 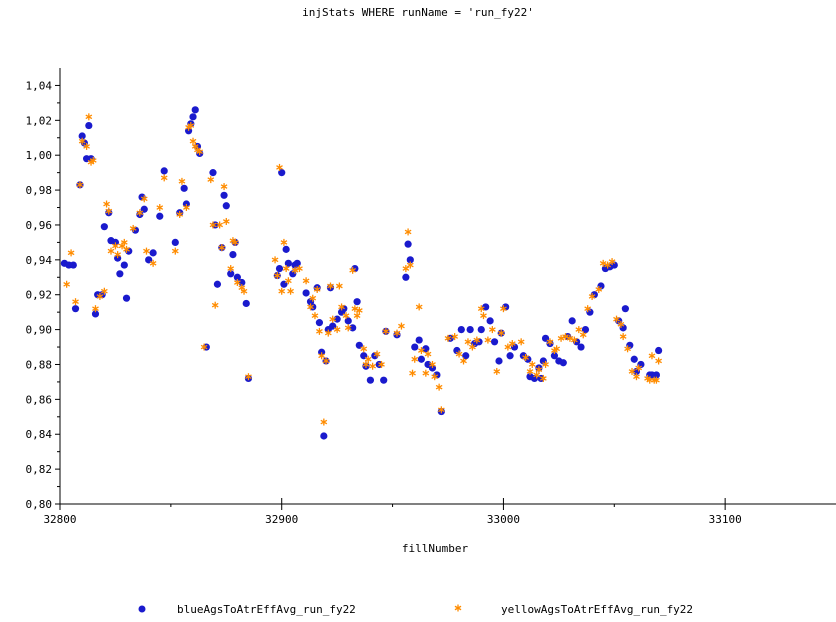 What do you see at coordinates (39, 85) in the screenshot?
I see `y-tick-label: 1,04` at bounding box center [39, 85].